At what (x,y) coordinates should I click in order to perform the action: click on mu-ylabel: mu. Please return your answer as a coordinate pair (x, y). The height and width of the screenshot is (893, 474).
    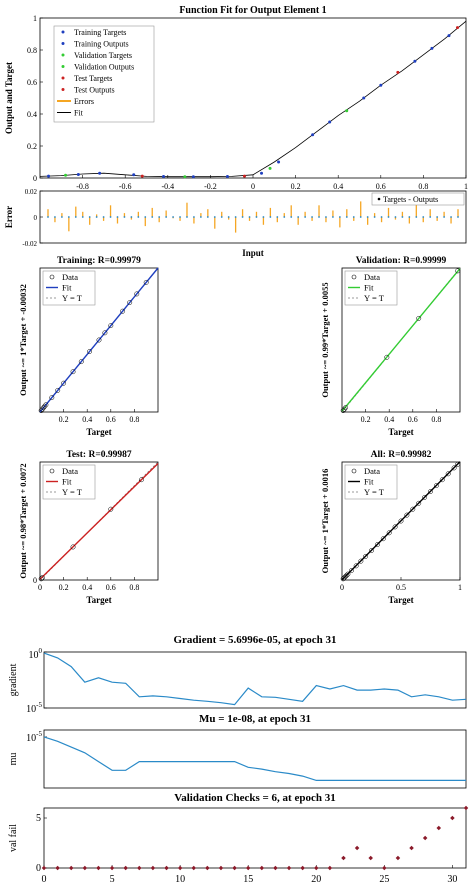
    Looking at the image, I should click on (13, 759).